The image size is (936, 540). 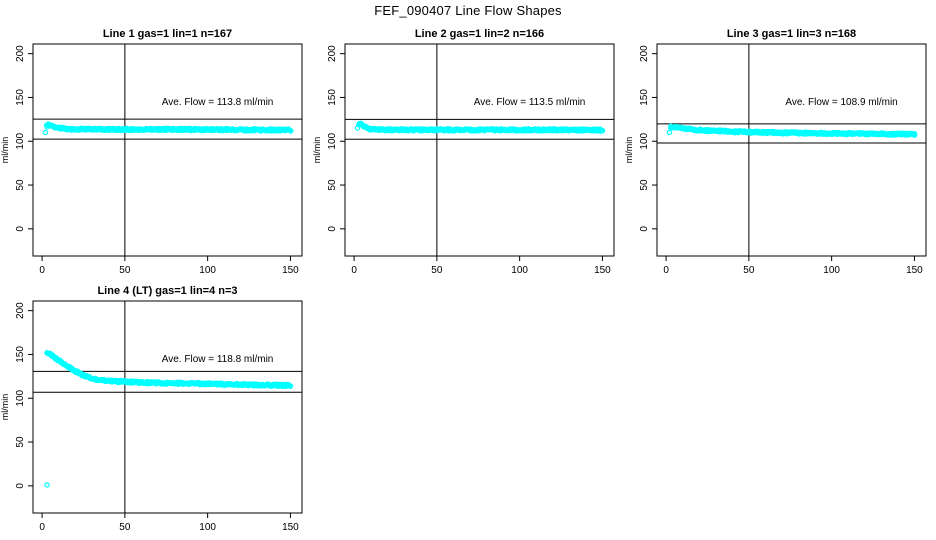 I want to click on subplot-title: Line 1 gas=1 lin=1 n=167, so click(x=167, y=34).